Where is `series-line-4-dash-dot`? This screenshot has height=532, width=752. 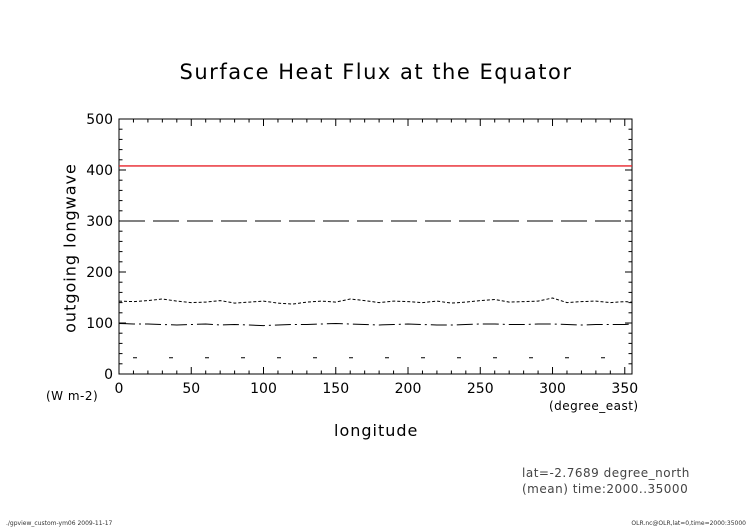 series-line-4-dash-dot is located at coordinates (375, 324).